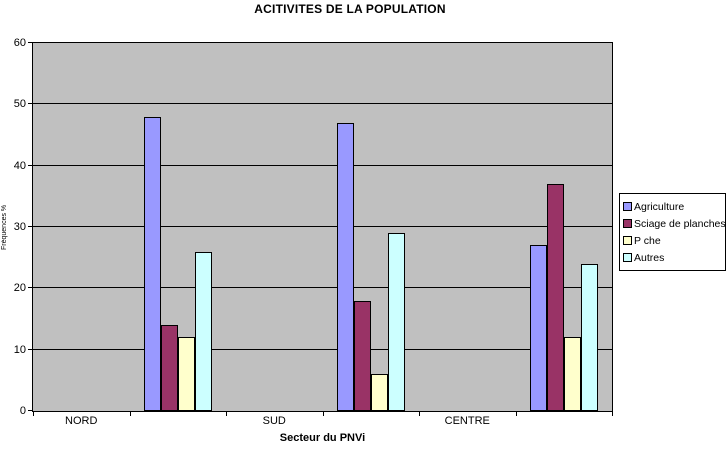 The height and width of the screenshot is (453, 728). I want to click on bar-sciage-de-planches-centre, so click(555, 297).